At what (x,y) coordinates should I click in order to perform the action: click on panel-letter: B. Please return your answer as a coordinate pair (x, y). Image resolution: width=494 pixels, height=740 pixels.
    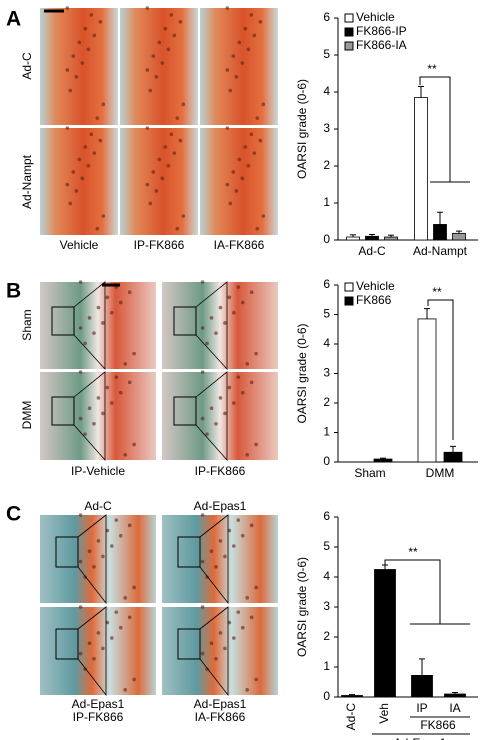
    Looking at the image, I should click on (13, 291).